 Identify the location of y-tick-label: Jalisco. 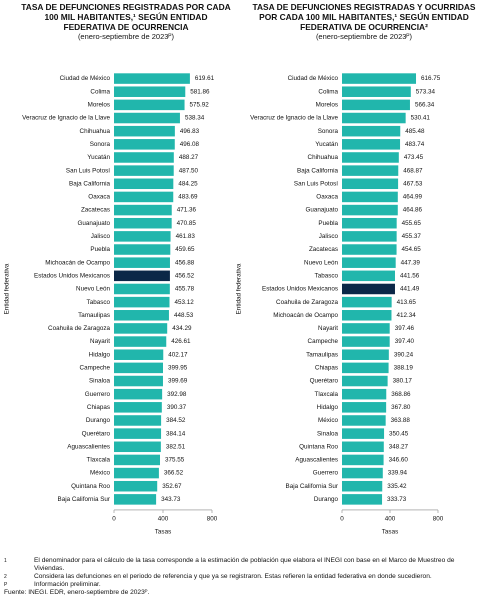
(329, 236).